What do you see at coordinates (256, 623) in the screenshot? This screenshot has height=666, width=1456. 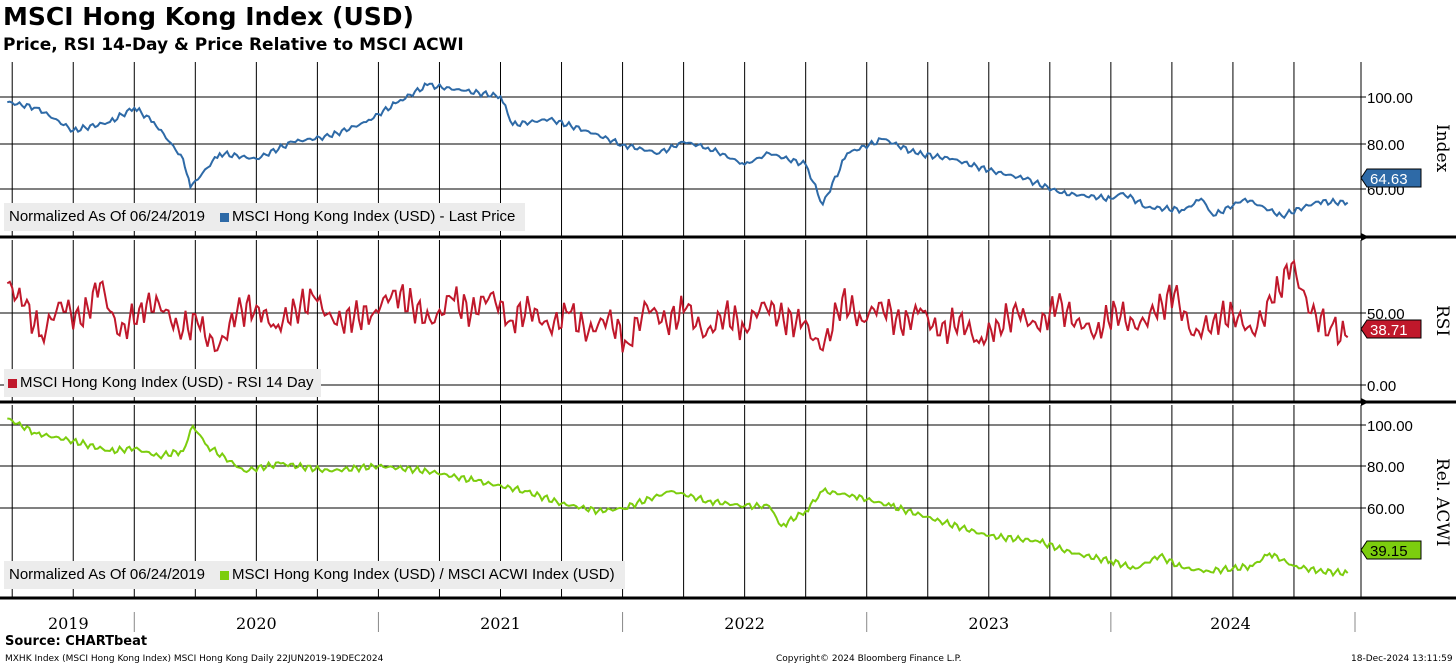 I see `x-year-label: 2020` at bounding box center [256, 623].